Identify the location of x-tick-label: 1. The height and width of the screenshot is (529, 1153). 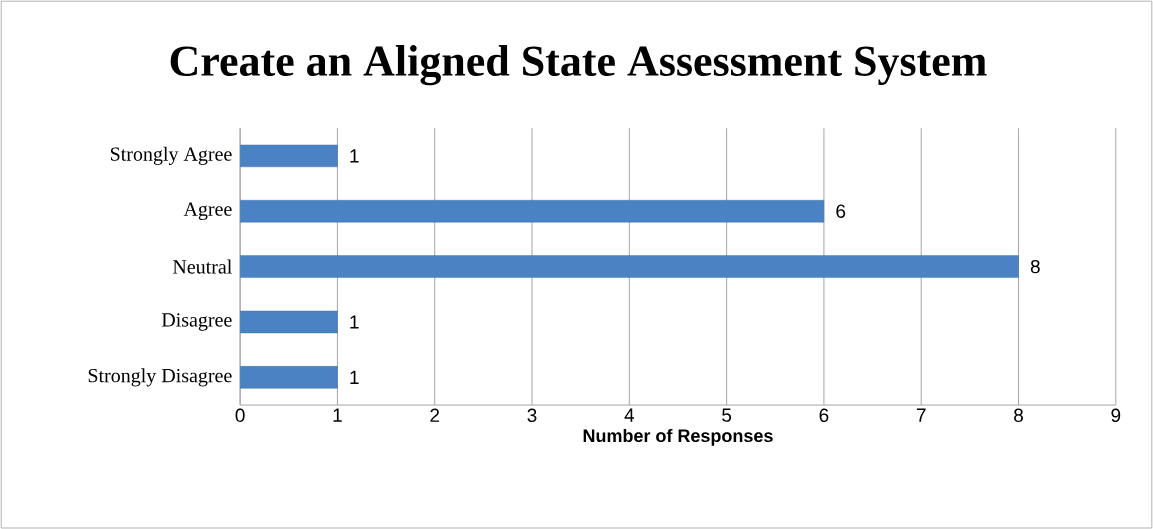
(337, 415).